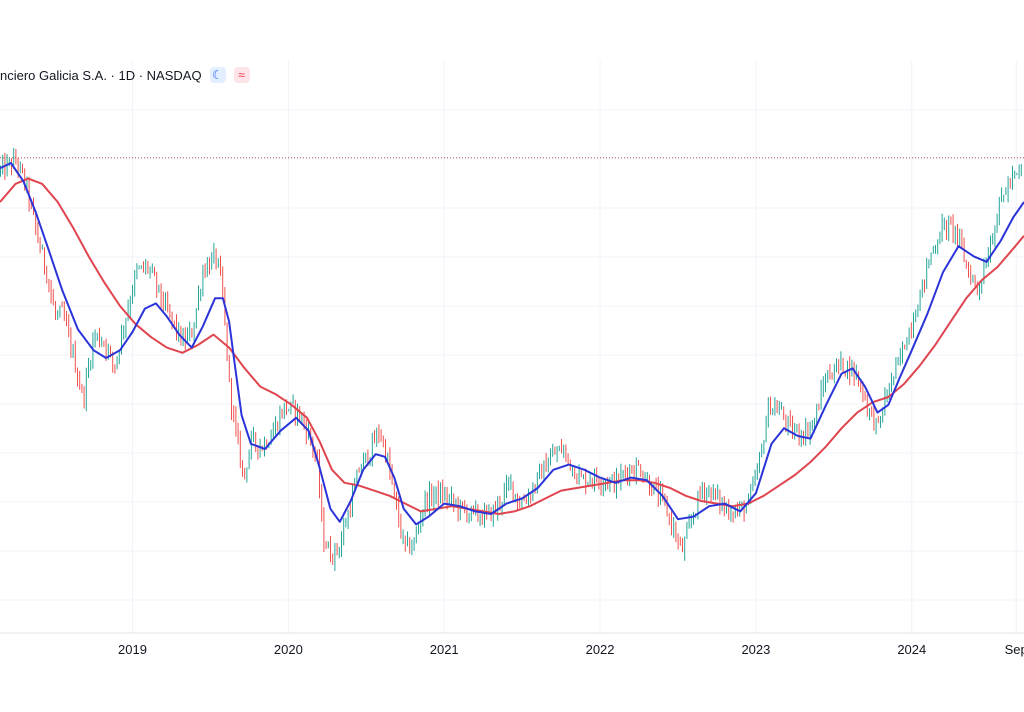  I want to click on x-tick-label: 2022, so click(600, 649).